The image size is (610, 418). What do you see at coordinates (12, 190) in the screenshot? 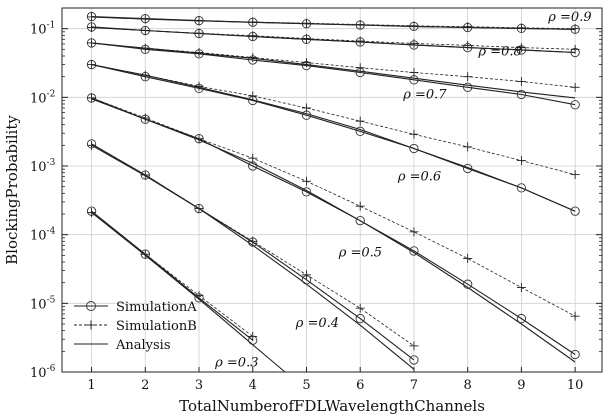
I see `y-axis-title: BlockingProbability` at bounding box center [12, 190].